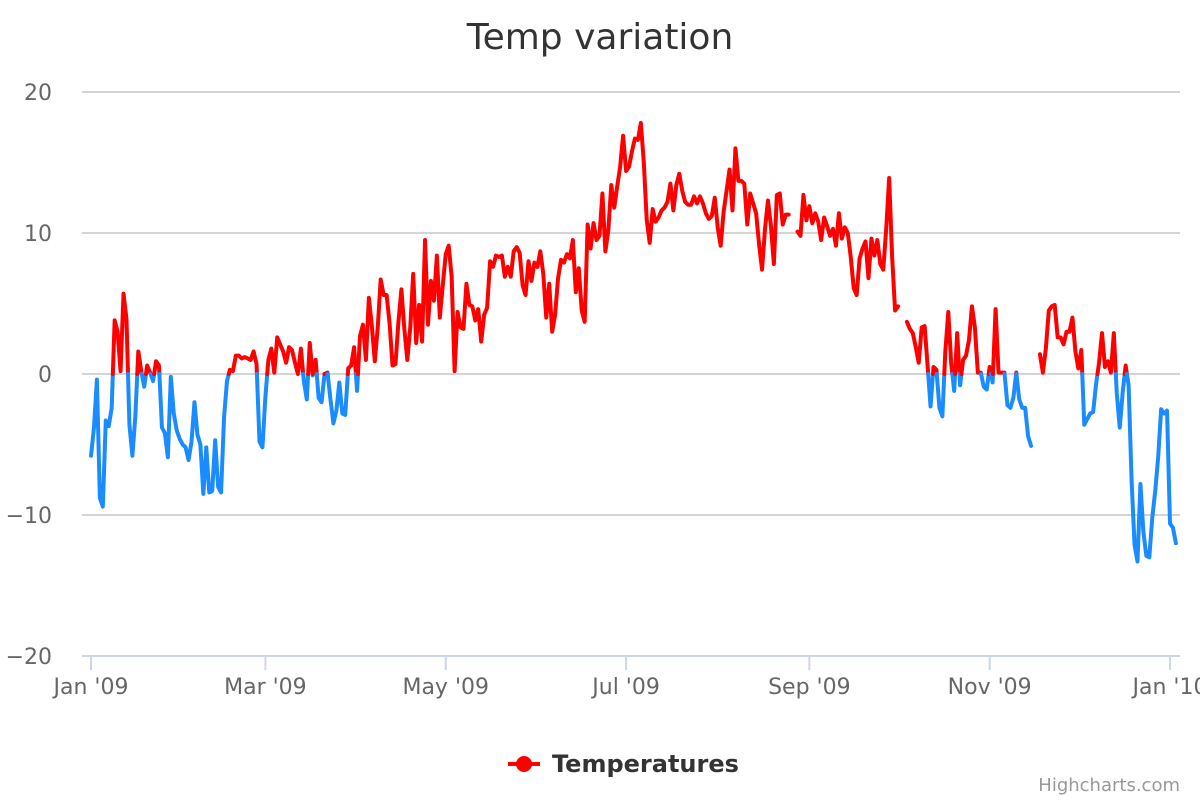 The height and width of the screenshot is (800, 1200). I want to click on x-tick-label: Jan '10, so click(1165, 687).